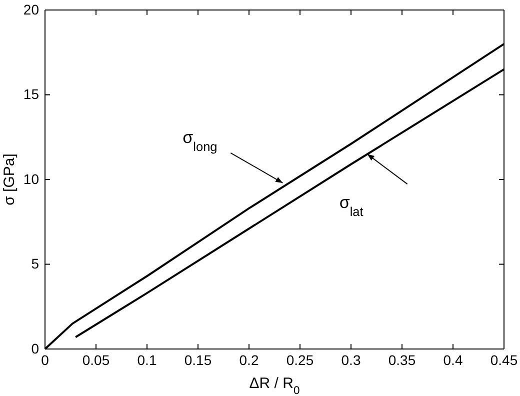  What do you see at coordinates (504, 360) in the screenshot?
I see `x-tick-label: 0.45` at bounding box center [504, 360].